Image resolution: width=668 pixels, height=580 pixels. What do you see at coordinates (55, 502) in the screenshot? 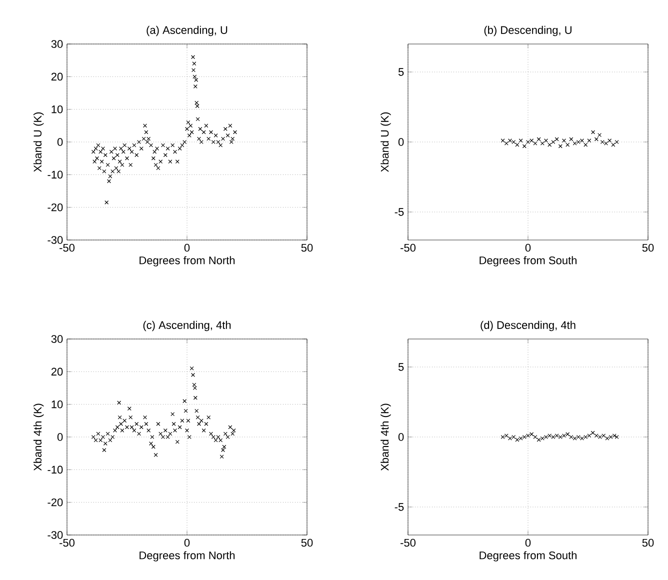
I see `y-tick-label: -20` at bounding box center [55, 502].